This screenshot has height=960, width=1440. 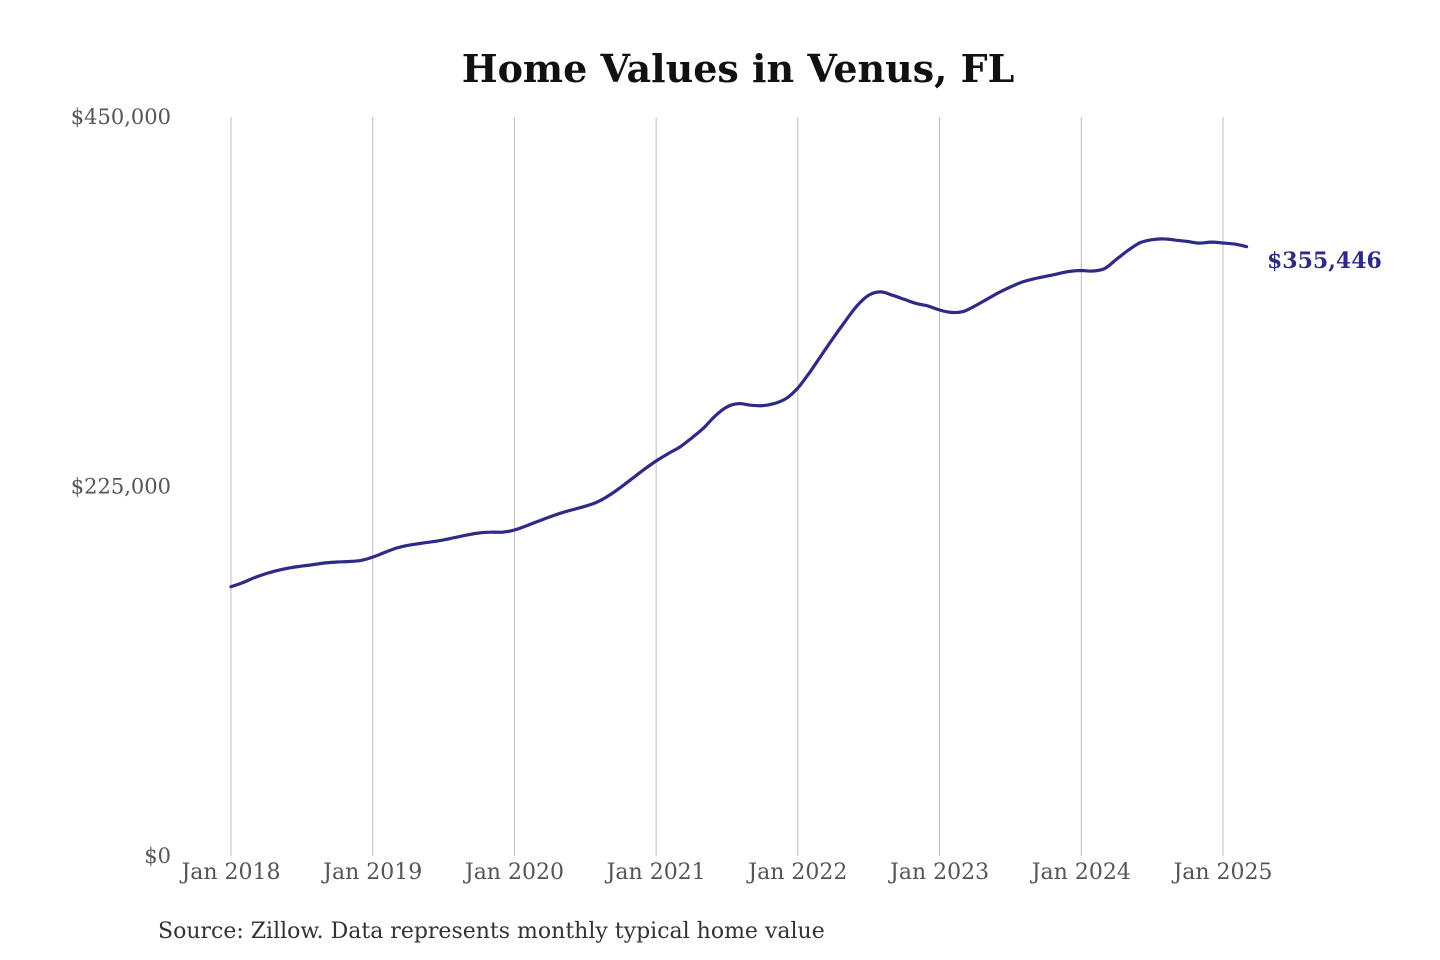 I want to click on x-tick-label: Jan 2019, so click(x=371, y=872).